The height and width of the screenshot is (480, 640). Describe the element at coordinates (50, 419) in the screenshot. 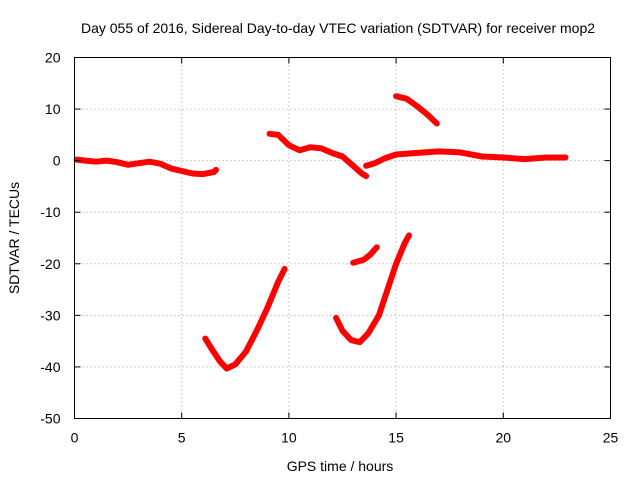

I see `y-tick-label: -50` at that location.